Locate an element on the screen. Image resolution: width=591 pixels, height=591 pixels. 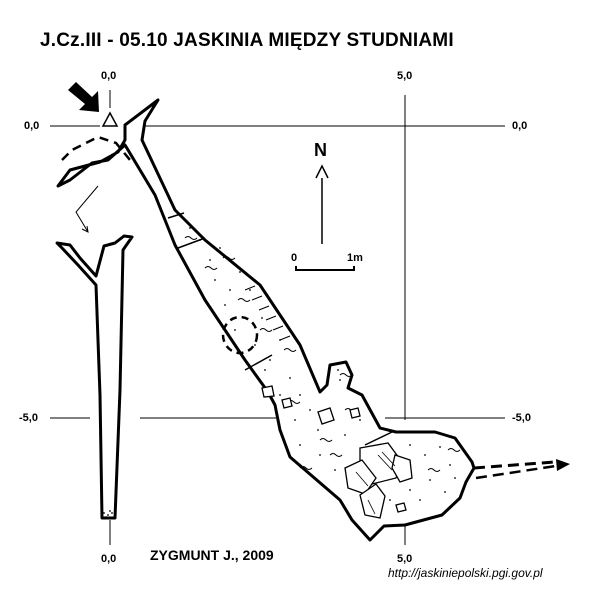
grid-label-top-right: 5,0 is located at coordinates (405, 76).